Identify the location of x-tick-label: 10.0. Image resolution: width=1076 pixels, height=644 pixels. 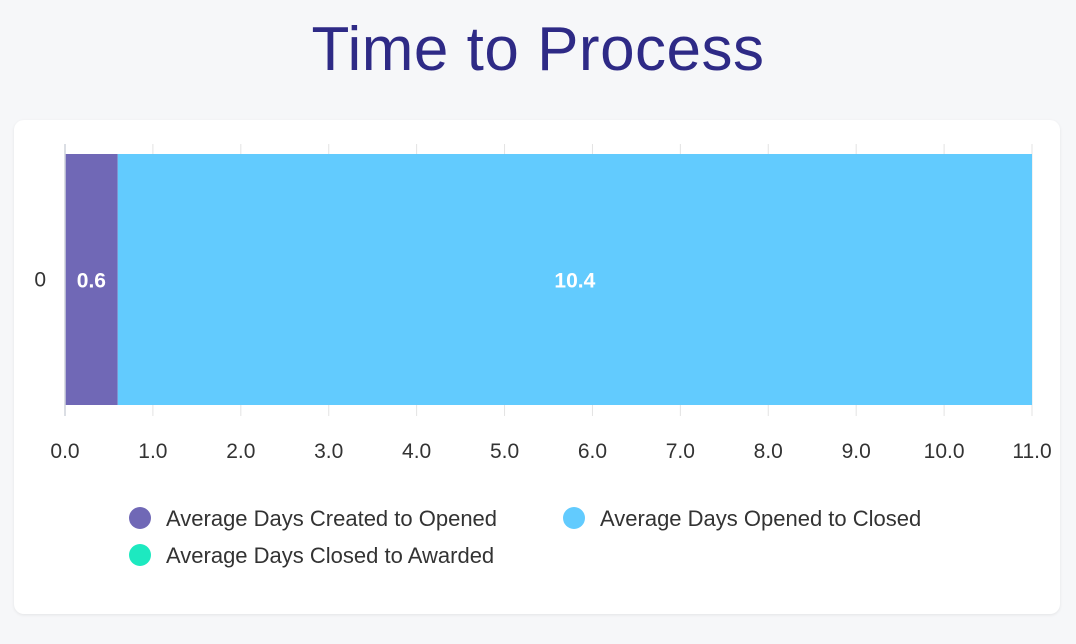
(944, 451).